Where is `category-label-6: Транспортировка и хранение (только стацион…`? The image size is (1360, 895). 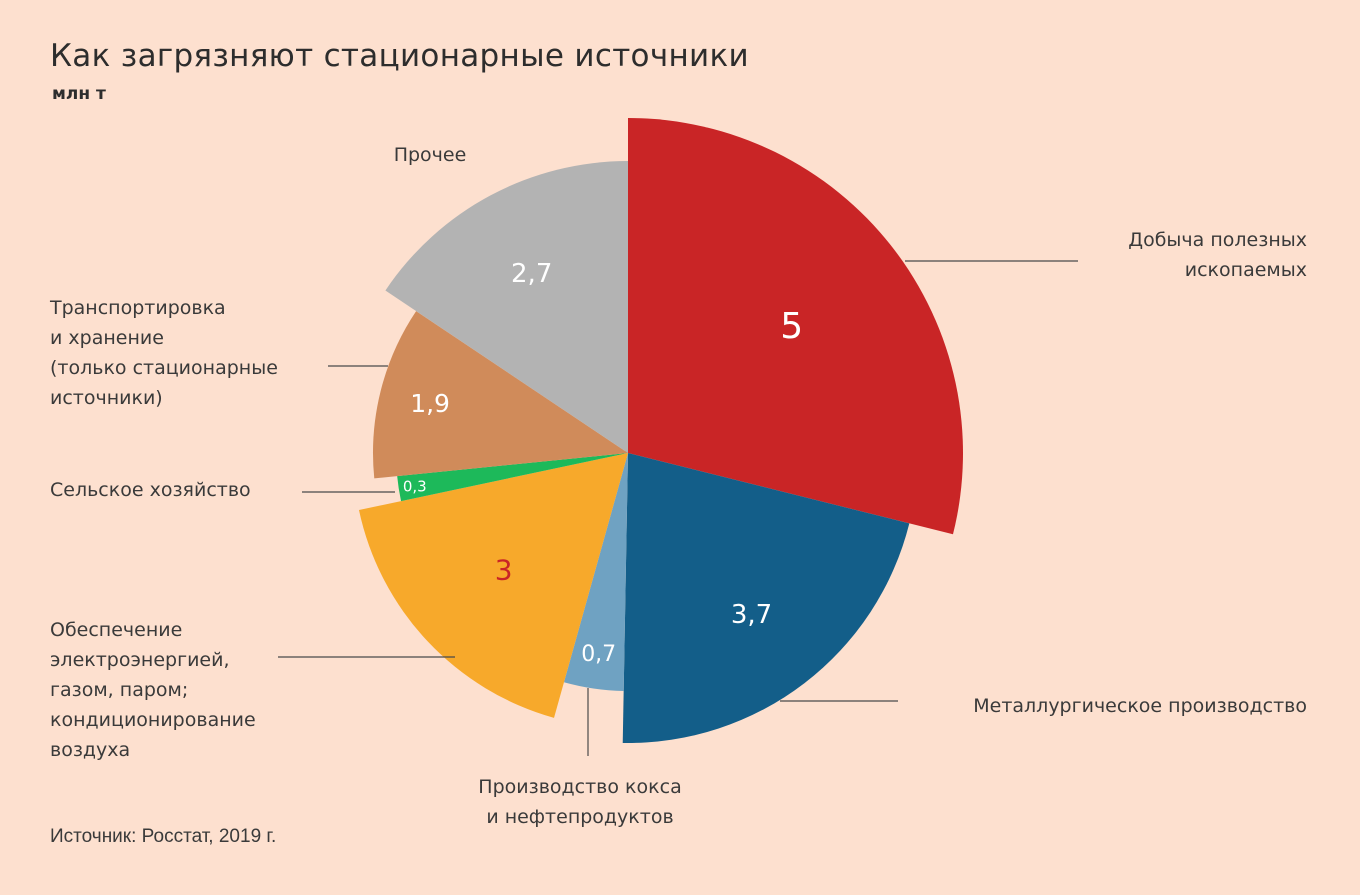
category-label-6: Транспортировка и хранение (только стацион… is located at coordinates (163, 353).